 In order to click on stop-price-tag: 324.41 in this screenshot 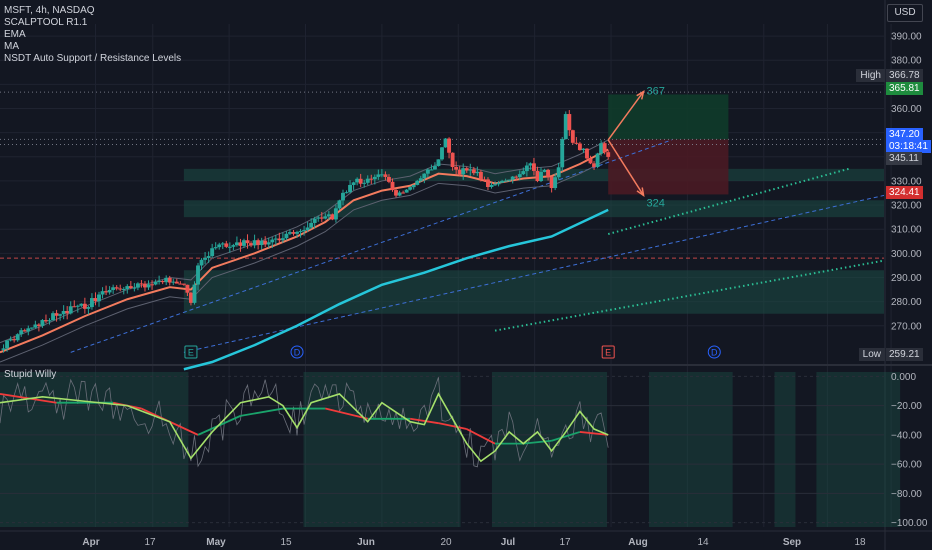, I will do `click(904, 192)`.